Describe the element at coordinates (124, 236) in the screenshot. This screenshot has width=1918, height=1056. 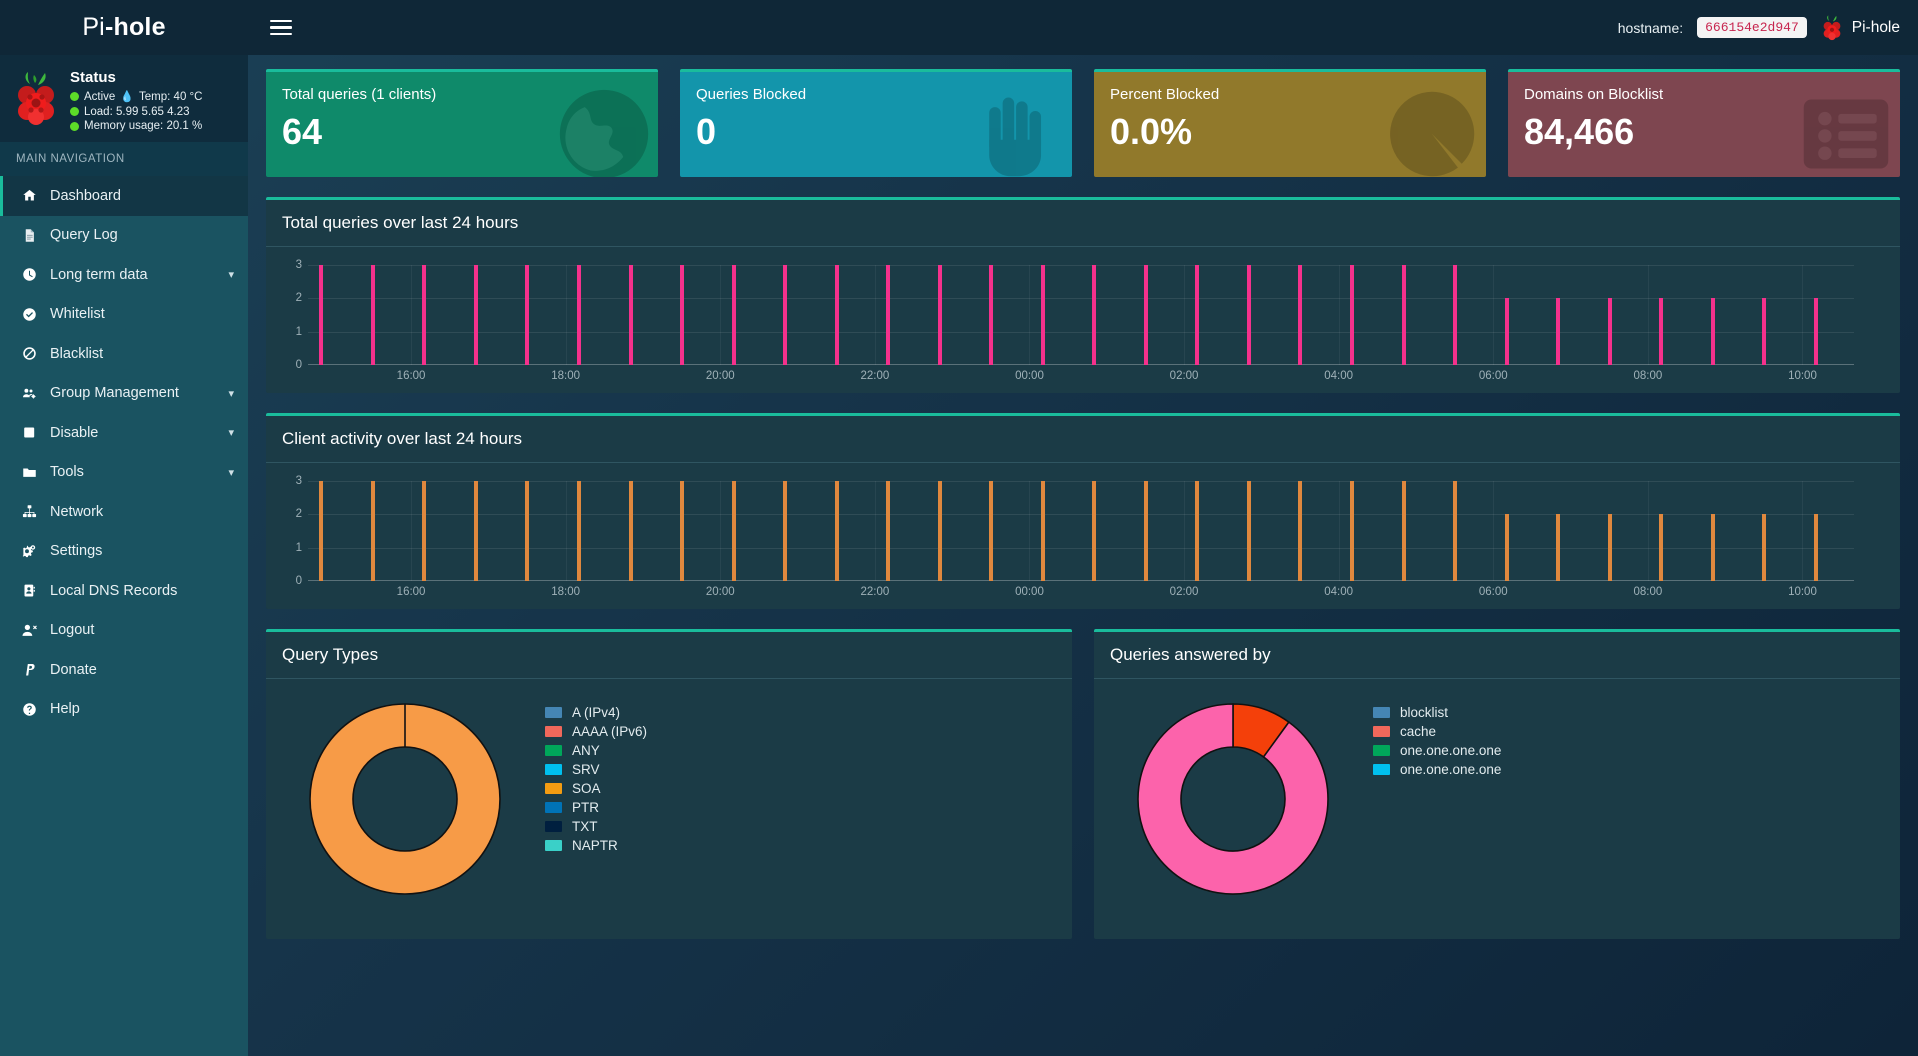
I see `sidebar-item-query-log: Query Log` at that location.